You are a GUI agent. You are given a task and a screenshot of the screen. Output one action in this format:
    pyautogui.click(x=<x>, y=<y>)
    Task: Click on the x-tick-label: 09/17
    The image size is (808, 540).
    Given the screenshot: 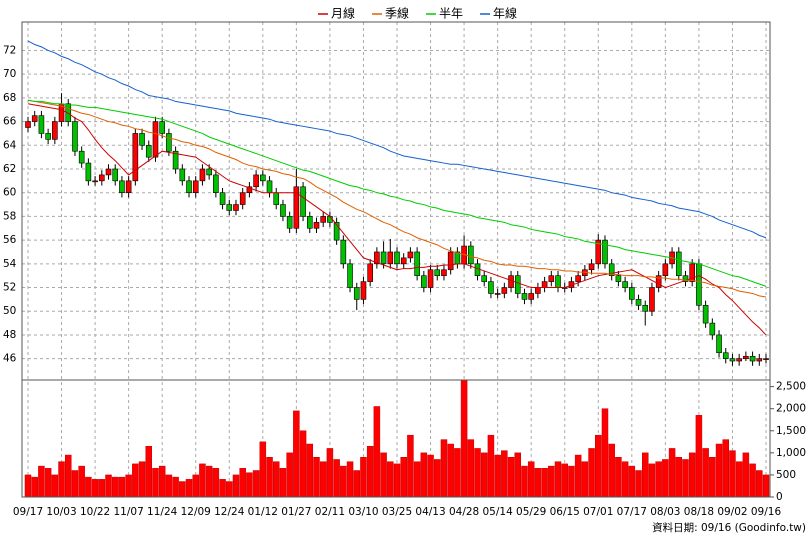 What is the action you would take?
    pyautogui.click(x=28, y=512)
    